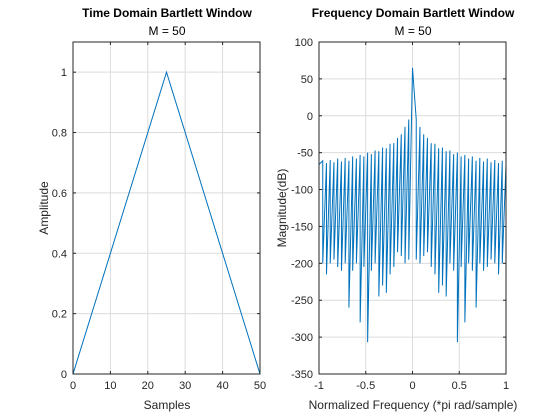 Image resolution: width=560 pixels, height=420 pixels. I want to click on time-domain-xlabel: Samples, so click(167, 405).